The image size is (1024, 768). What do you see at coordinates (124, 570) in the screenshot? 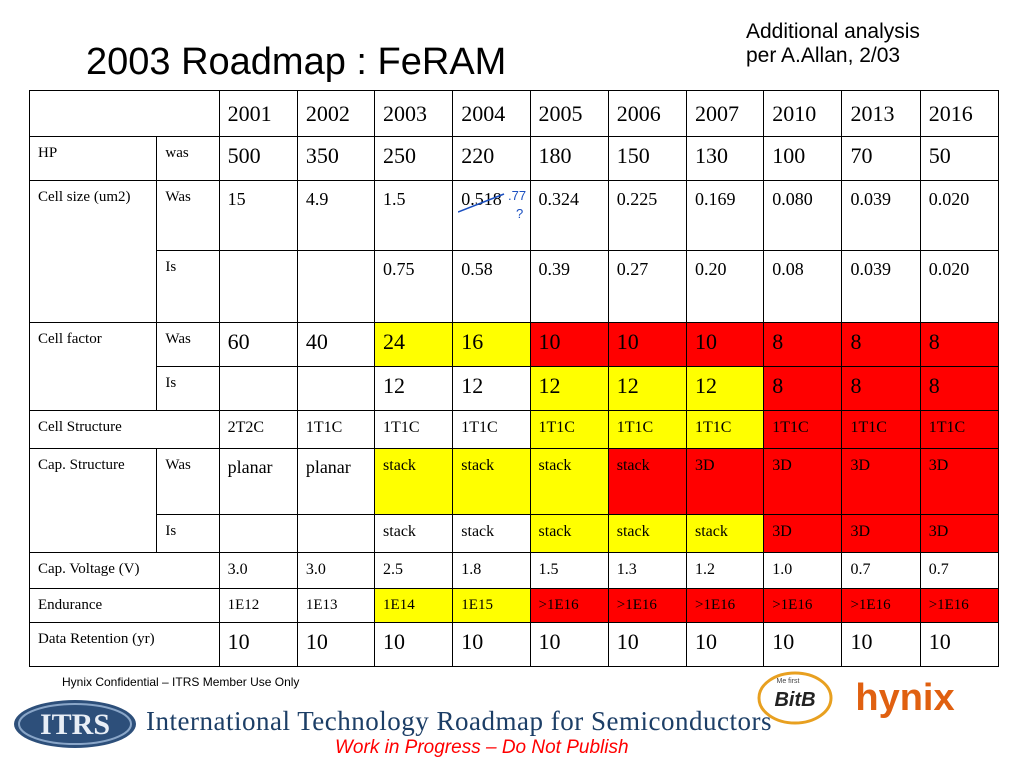
I see `row-label-cap-voltage: Cap. Voltage (V)` at bounding box center [124, 570].